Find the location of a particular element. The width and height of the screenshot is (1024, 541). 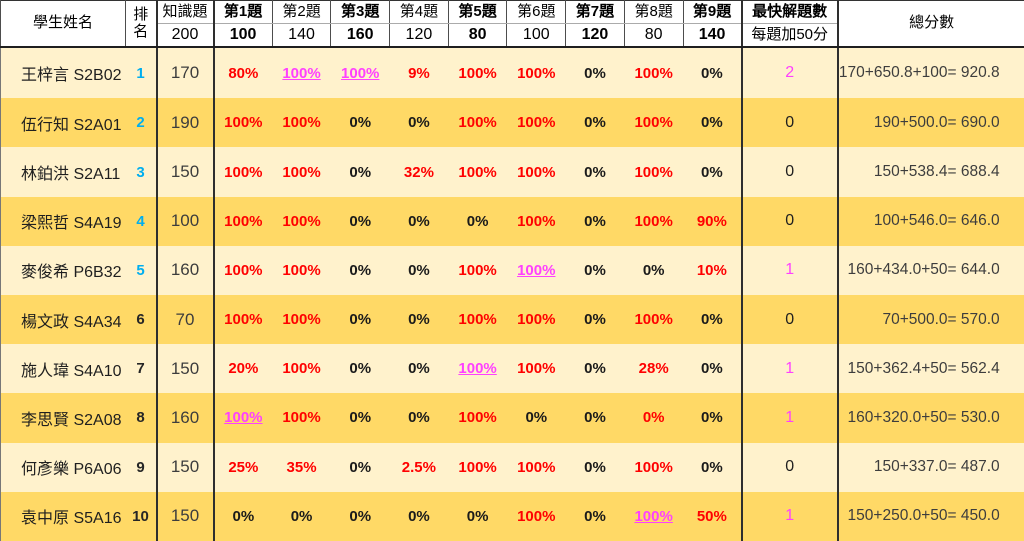

score-cell-q1: 0% is located at coordinates (243, 516).